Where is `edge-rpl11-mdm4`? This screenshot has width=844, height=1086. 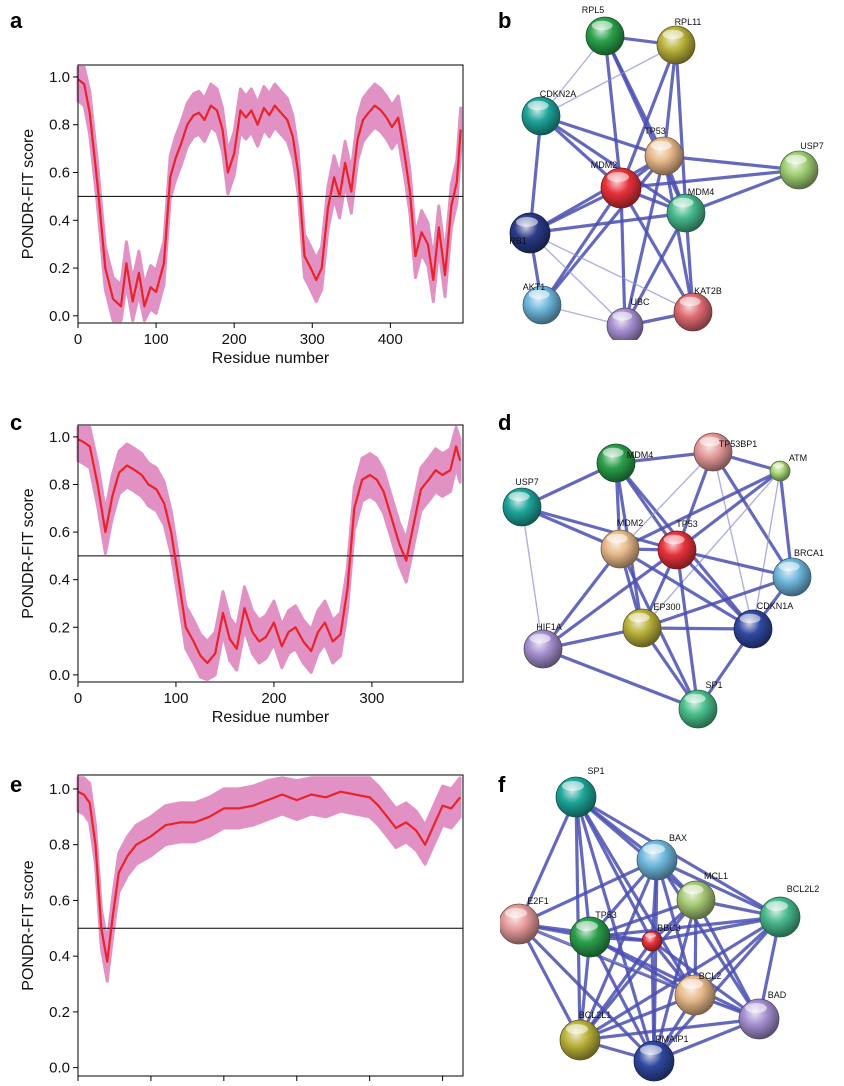
edge-rpl11-mdm4 is located at coordinates (681, 129).